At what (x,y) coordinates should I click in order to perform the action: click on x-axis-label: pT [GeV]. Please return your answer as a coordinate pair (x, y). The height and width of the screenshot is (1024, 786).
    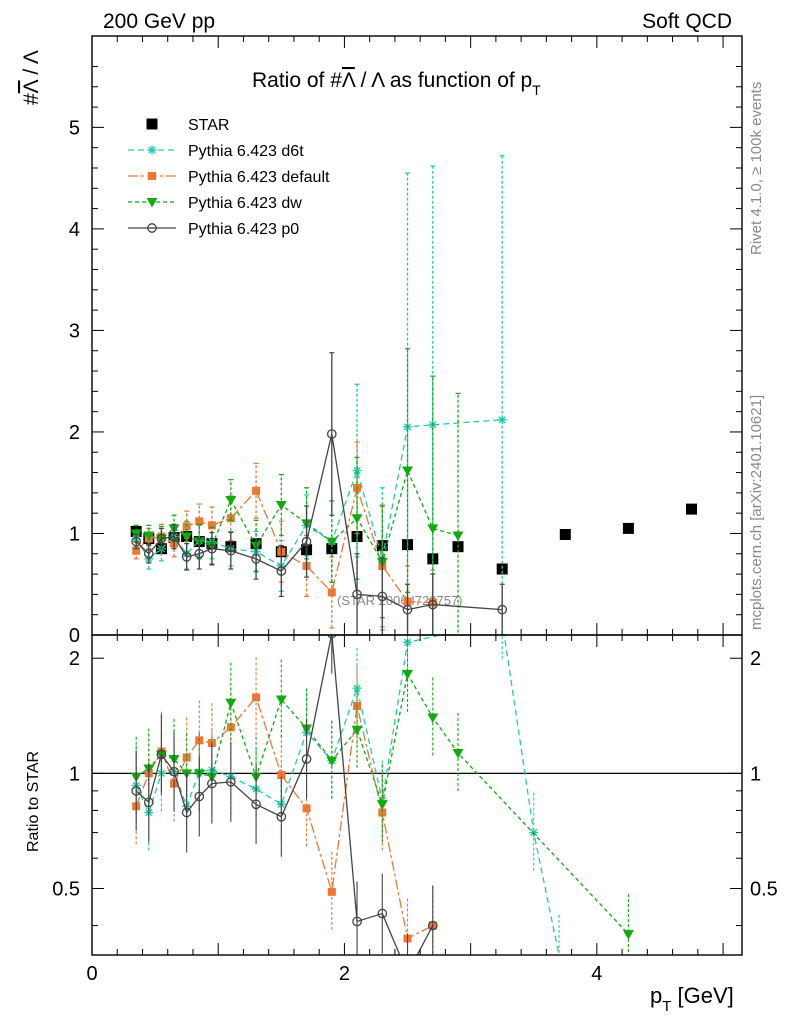
    Looking at the image, I should click on (692, 999).